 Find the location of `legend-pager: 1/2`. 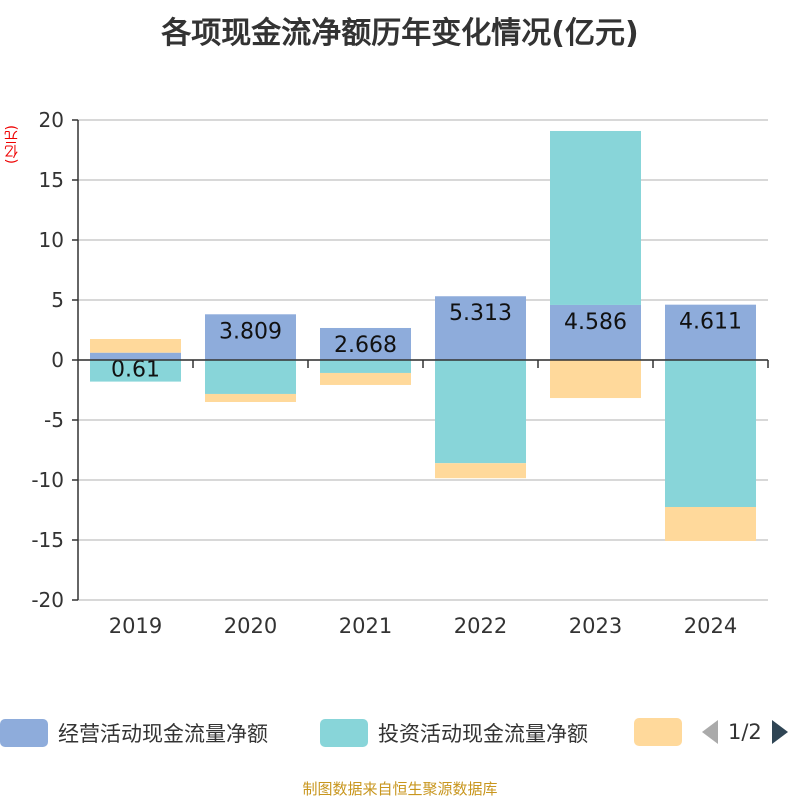

legend-pager: 1/2 is located at coordinates (745, 732).